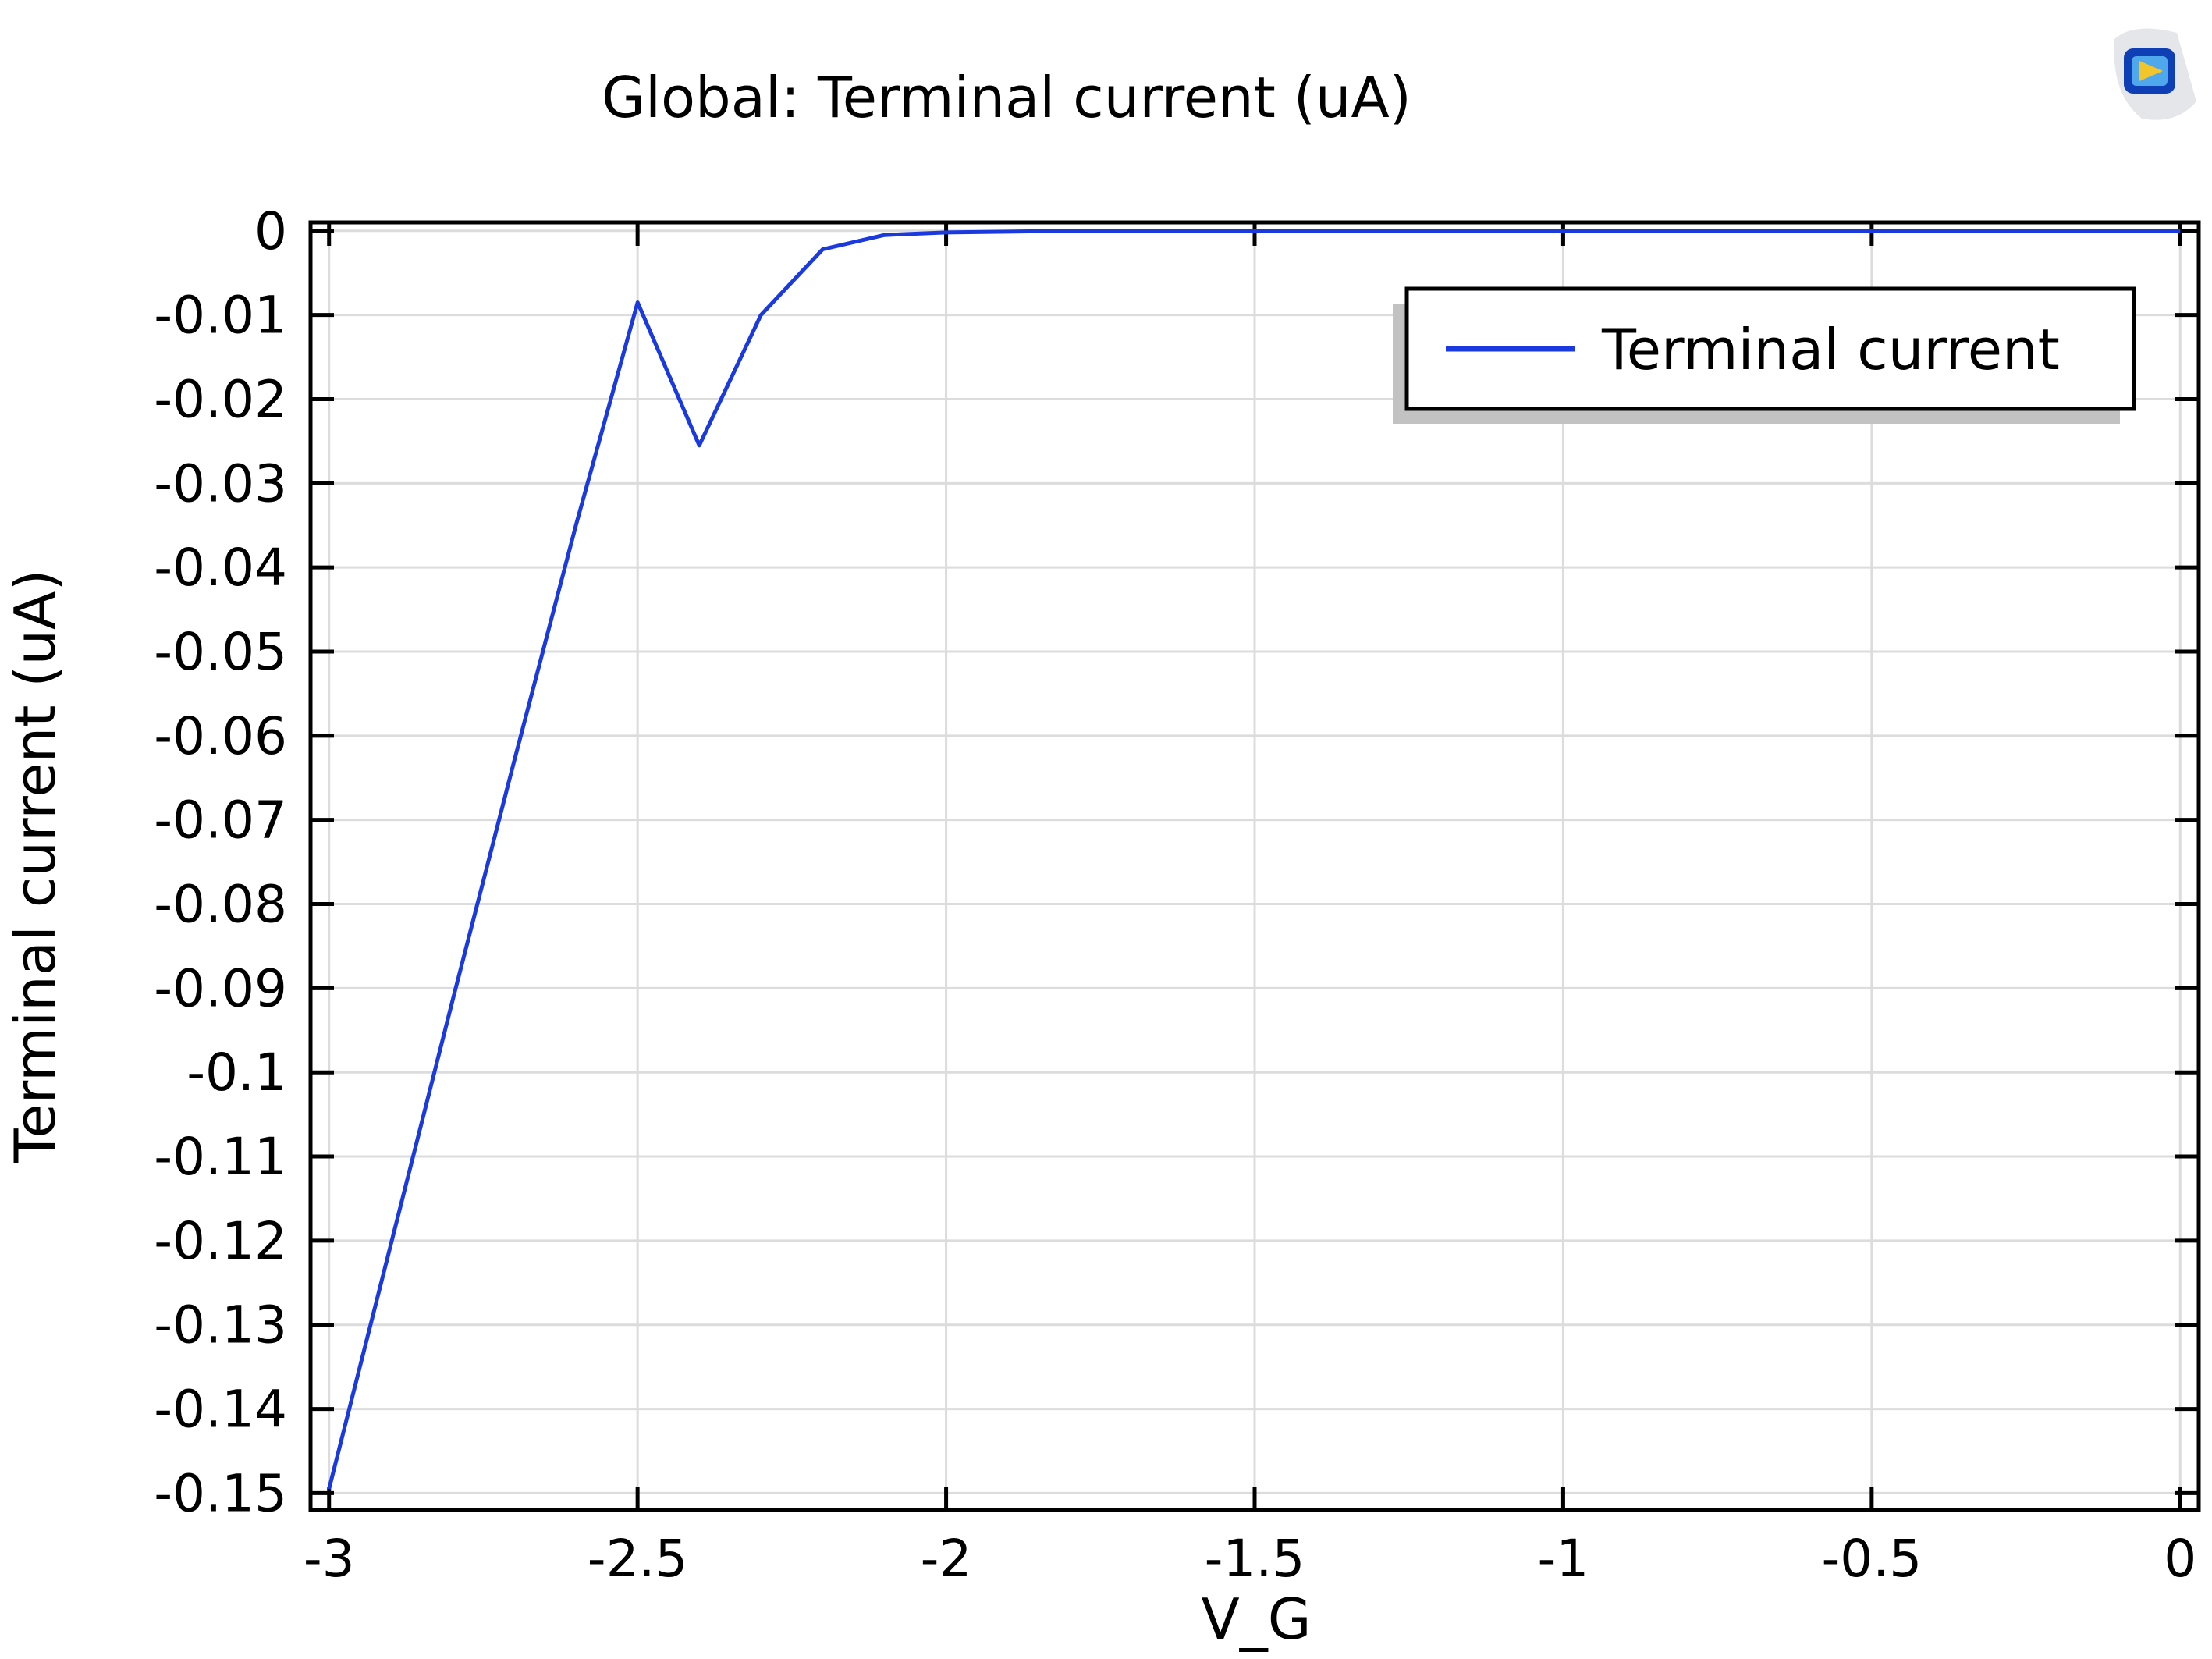 The height and width of the screenshot is (1659, 2212). Describe the element at coordinates (1255, 1559) in the screenshot. I see `x-tick-label: -1.5` at that location.